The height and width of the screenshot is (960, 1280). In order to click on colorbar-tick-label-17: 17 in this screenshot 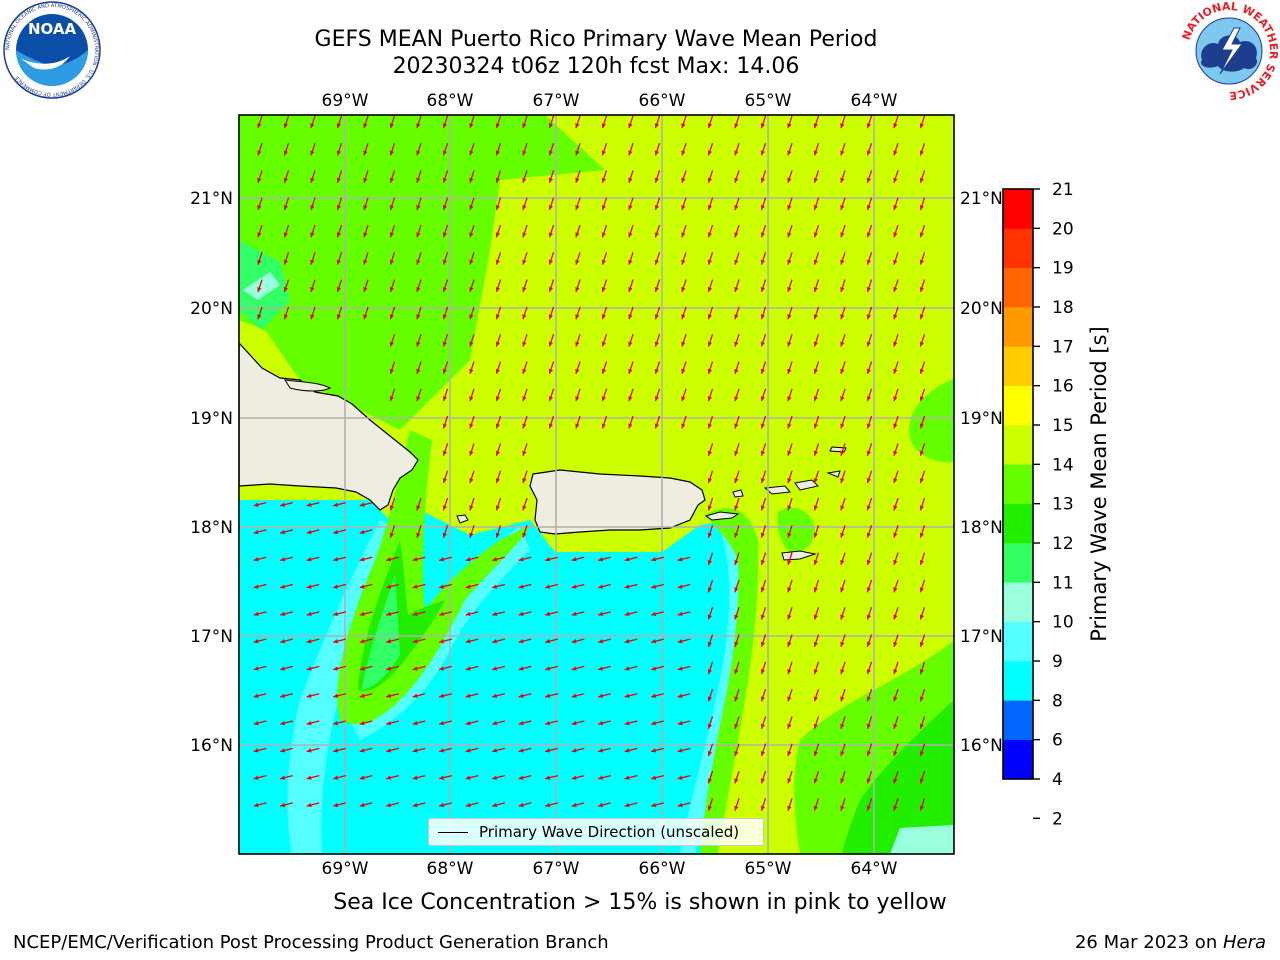, I will do `click(1063, 347)`.